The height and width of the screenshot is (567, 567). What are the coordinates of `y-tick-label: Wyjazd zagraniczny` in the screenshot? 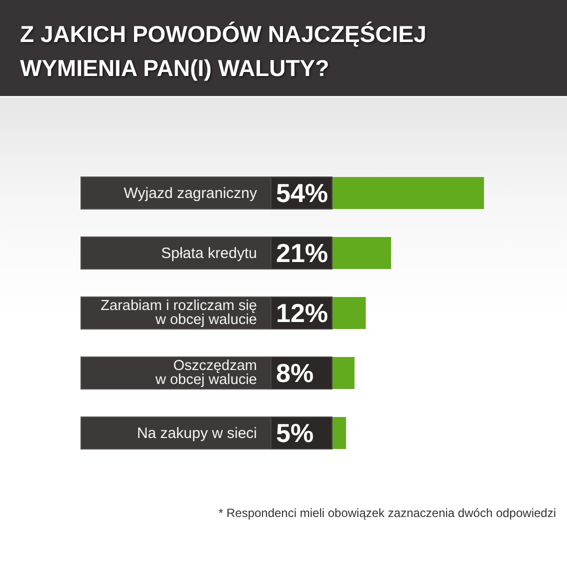 It's located at (191, 193).